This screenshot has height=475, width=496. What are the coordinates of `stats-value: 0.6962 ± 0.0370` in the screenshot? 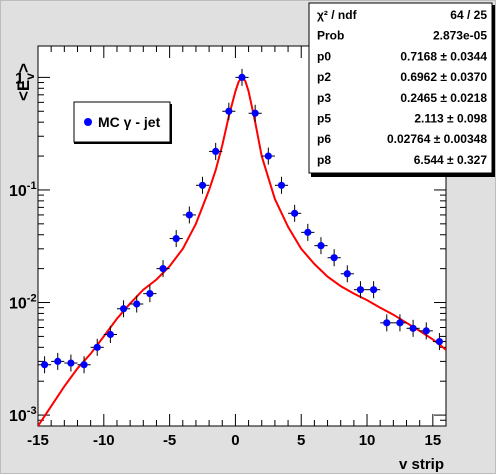 It's located at (443, 77).